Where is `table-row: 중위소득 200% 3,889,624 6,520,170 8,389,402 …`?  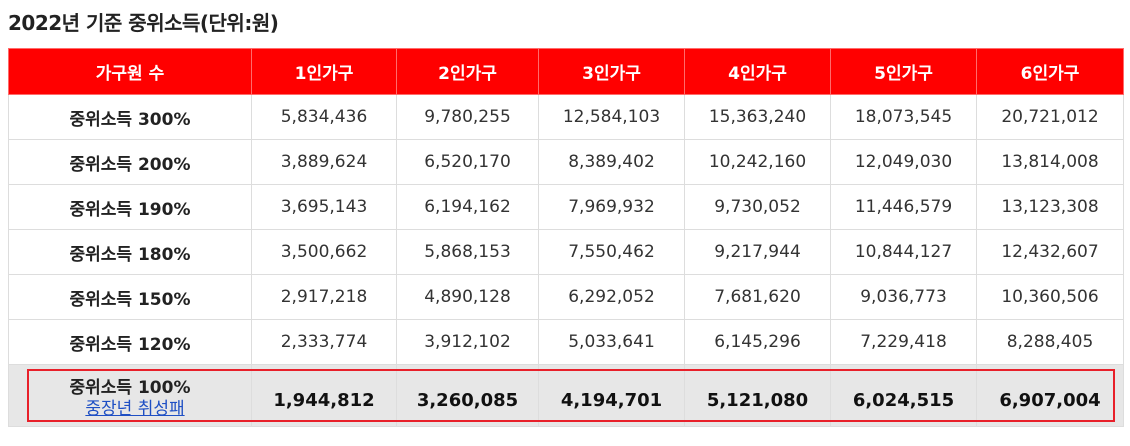 table-row: 중위소득 200% 3,889,624 6,520,170 8,389,402 … is located at coordinates (566, 162).